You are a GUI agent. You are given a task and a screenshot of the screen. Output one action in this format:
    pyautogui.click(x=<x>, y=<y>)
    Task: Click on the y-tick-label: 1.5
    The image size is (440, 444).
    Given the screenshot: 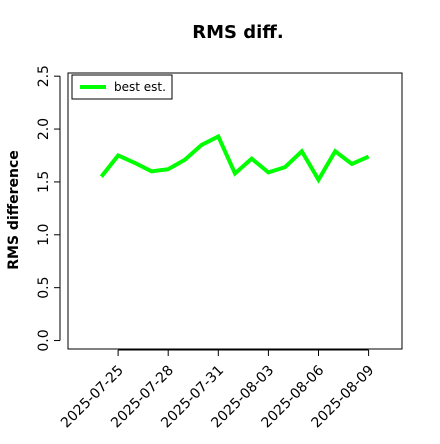 What is the action you would take?
    pyautogui.click(x=44, y=182)
    